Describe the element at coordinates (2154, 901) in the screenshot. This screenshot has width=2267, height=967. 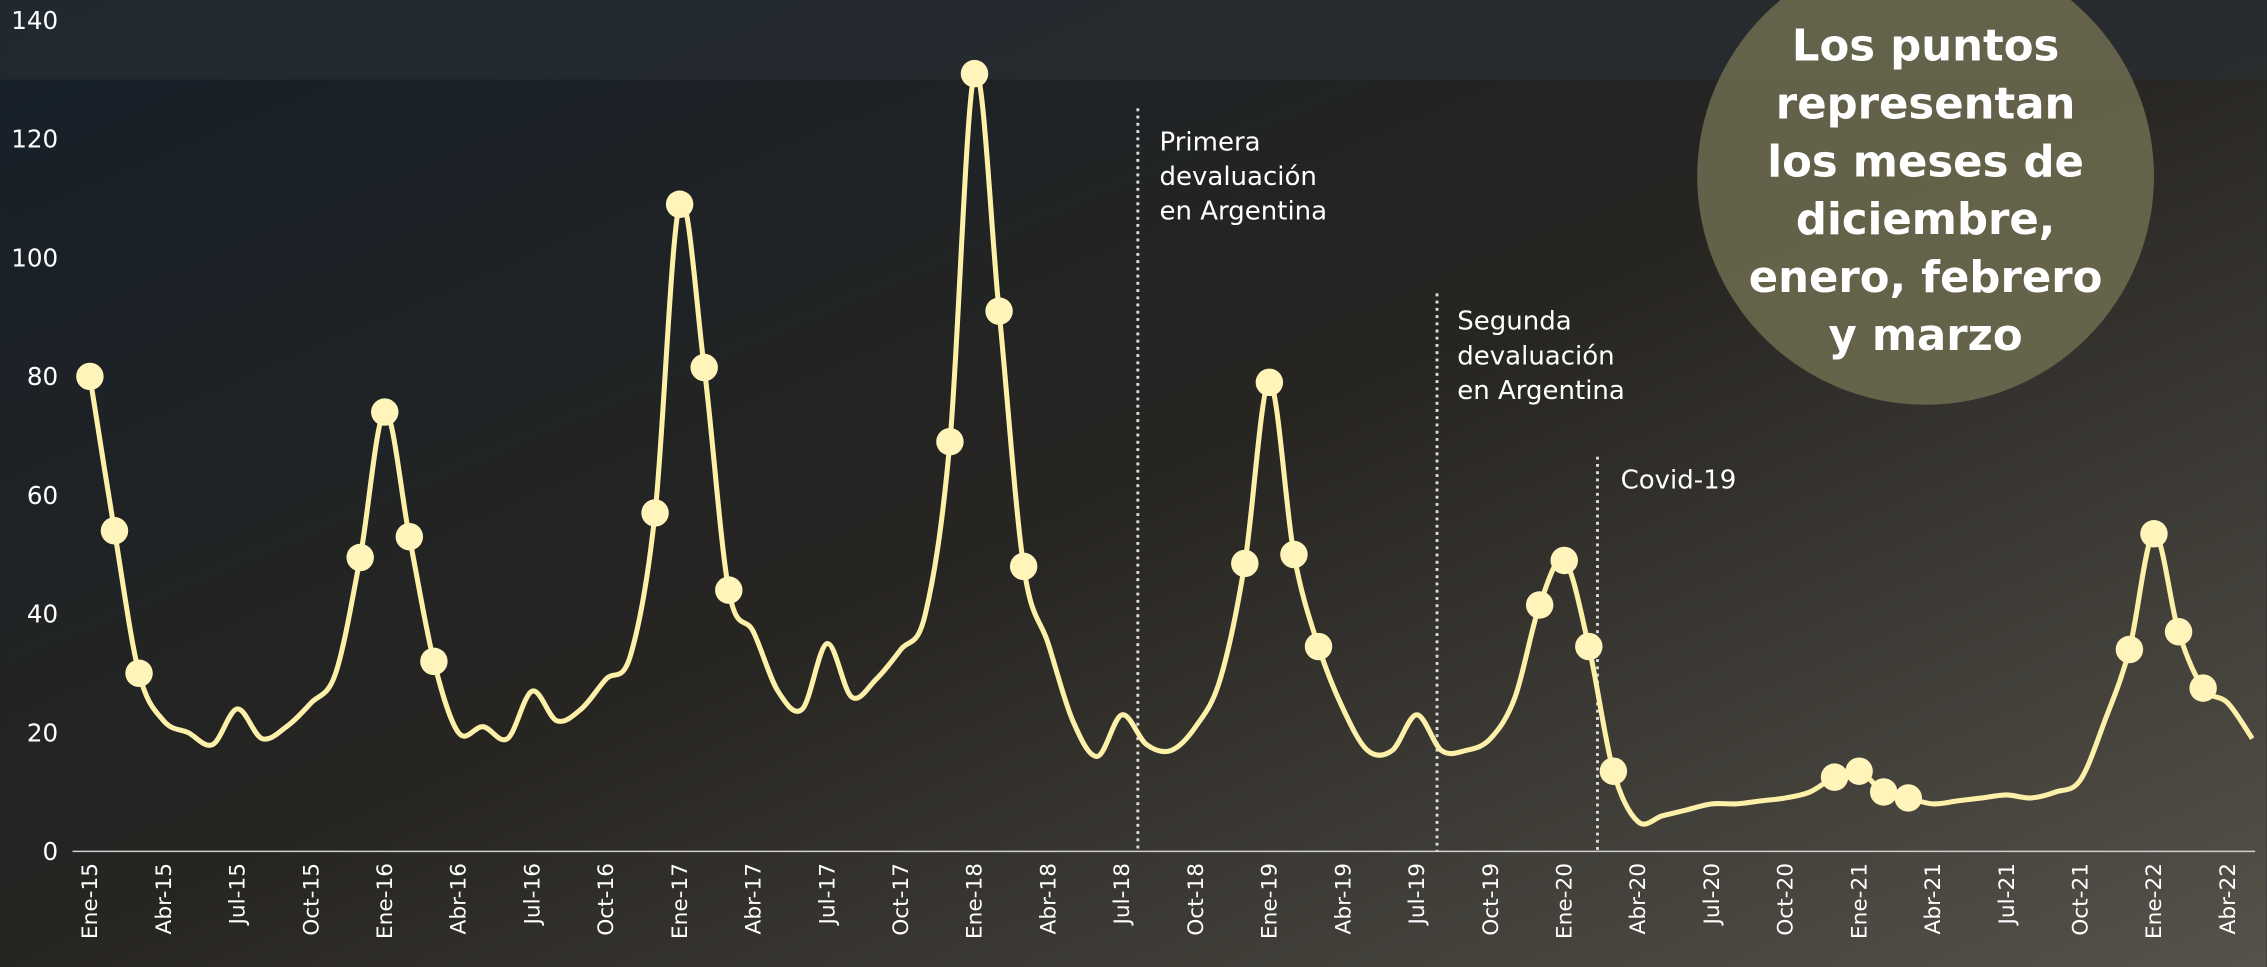
I see `x-tick-label: Ene-22` at that location.